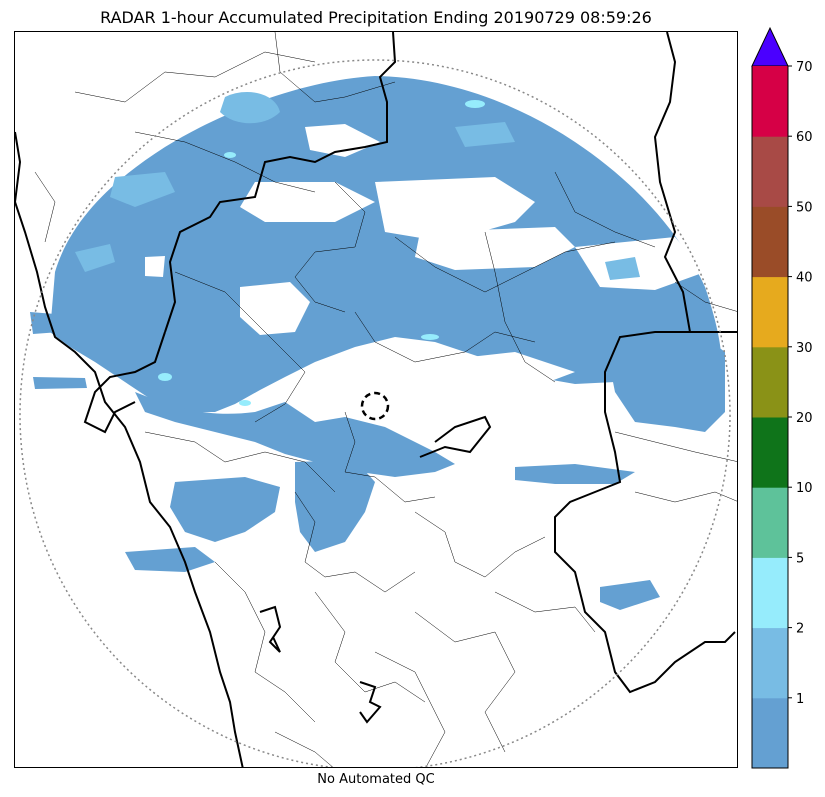 The width and height of the screenshot is (825, 797). Describe the element at coordinates (630, 595) in the screenshot. I see `precip-cell-southeast` at that location.